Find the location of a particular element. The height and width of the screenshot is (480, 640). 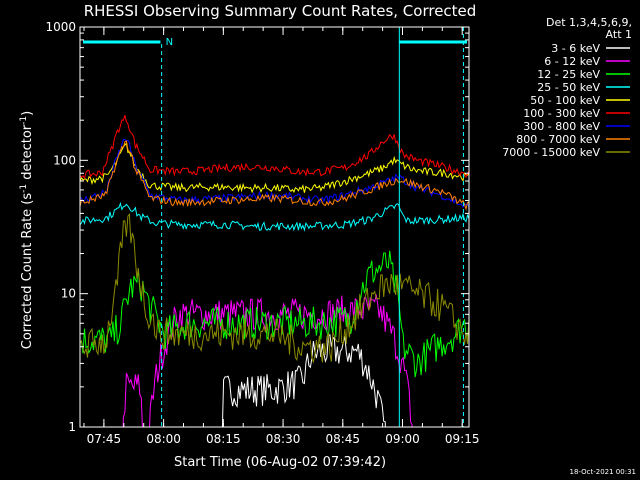

legend-label: 800 - 7000 keV is located at coordinates (558, 139).